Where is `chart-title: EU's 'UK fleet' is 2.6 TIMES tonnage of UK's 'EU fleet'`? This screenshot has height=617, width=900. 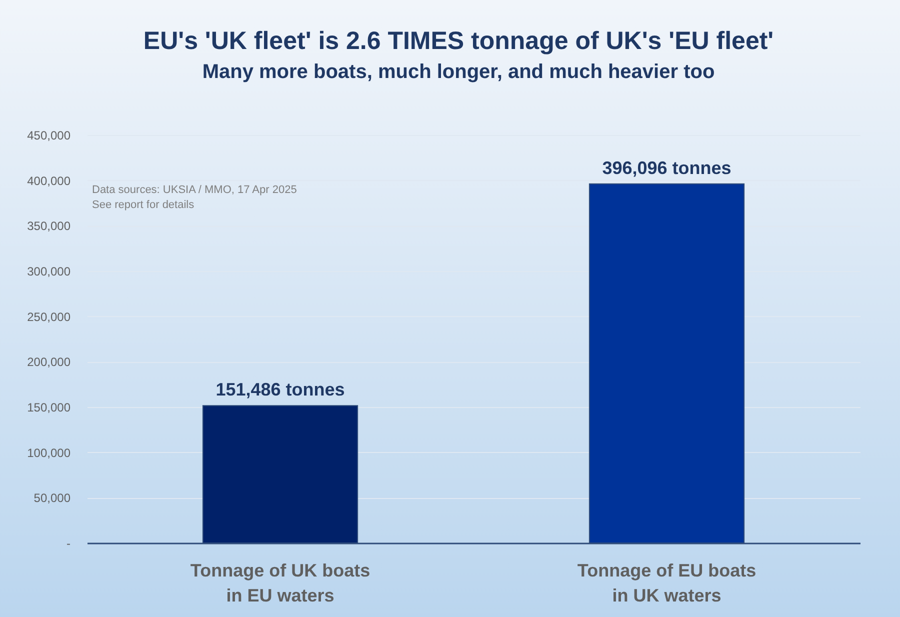
chart-title: EU's 'UK fleet' is 2.6 TIMES tonnage of UK's 'EU fleet' is located at coordinates (458, 41).